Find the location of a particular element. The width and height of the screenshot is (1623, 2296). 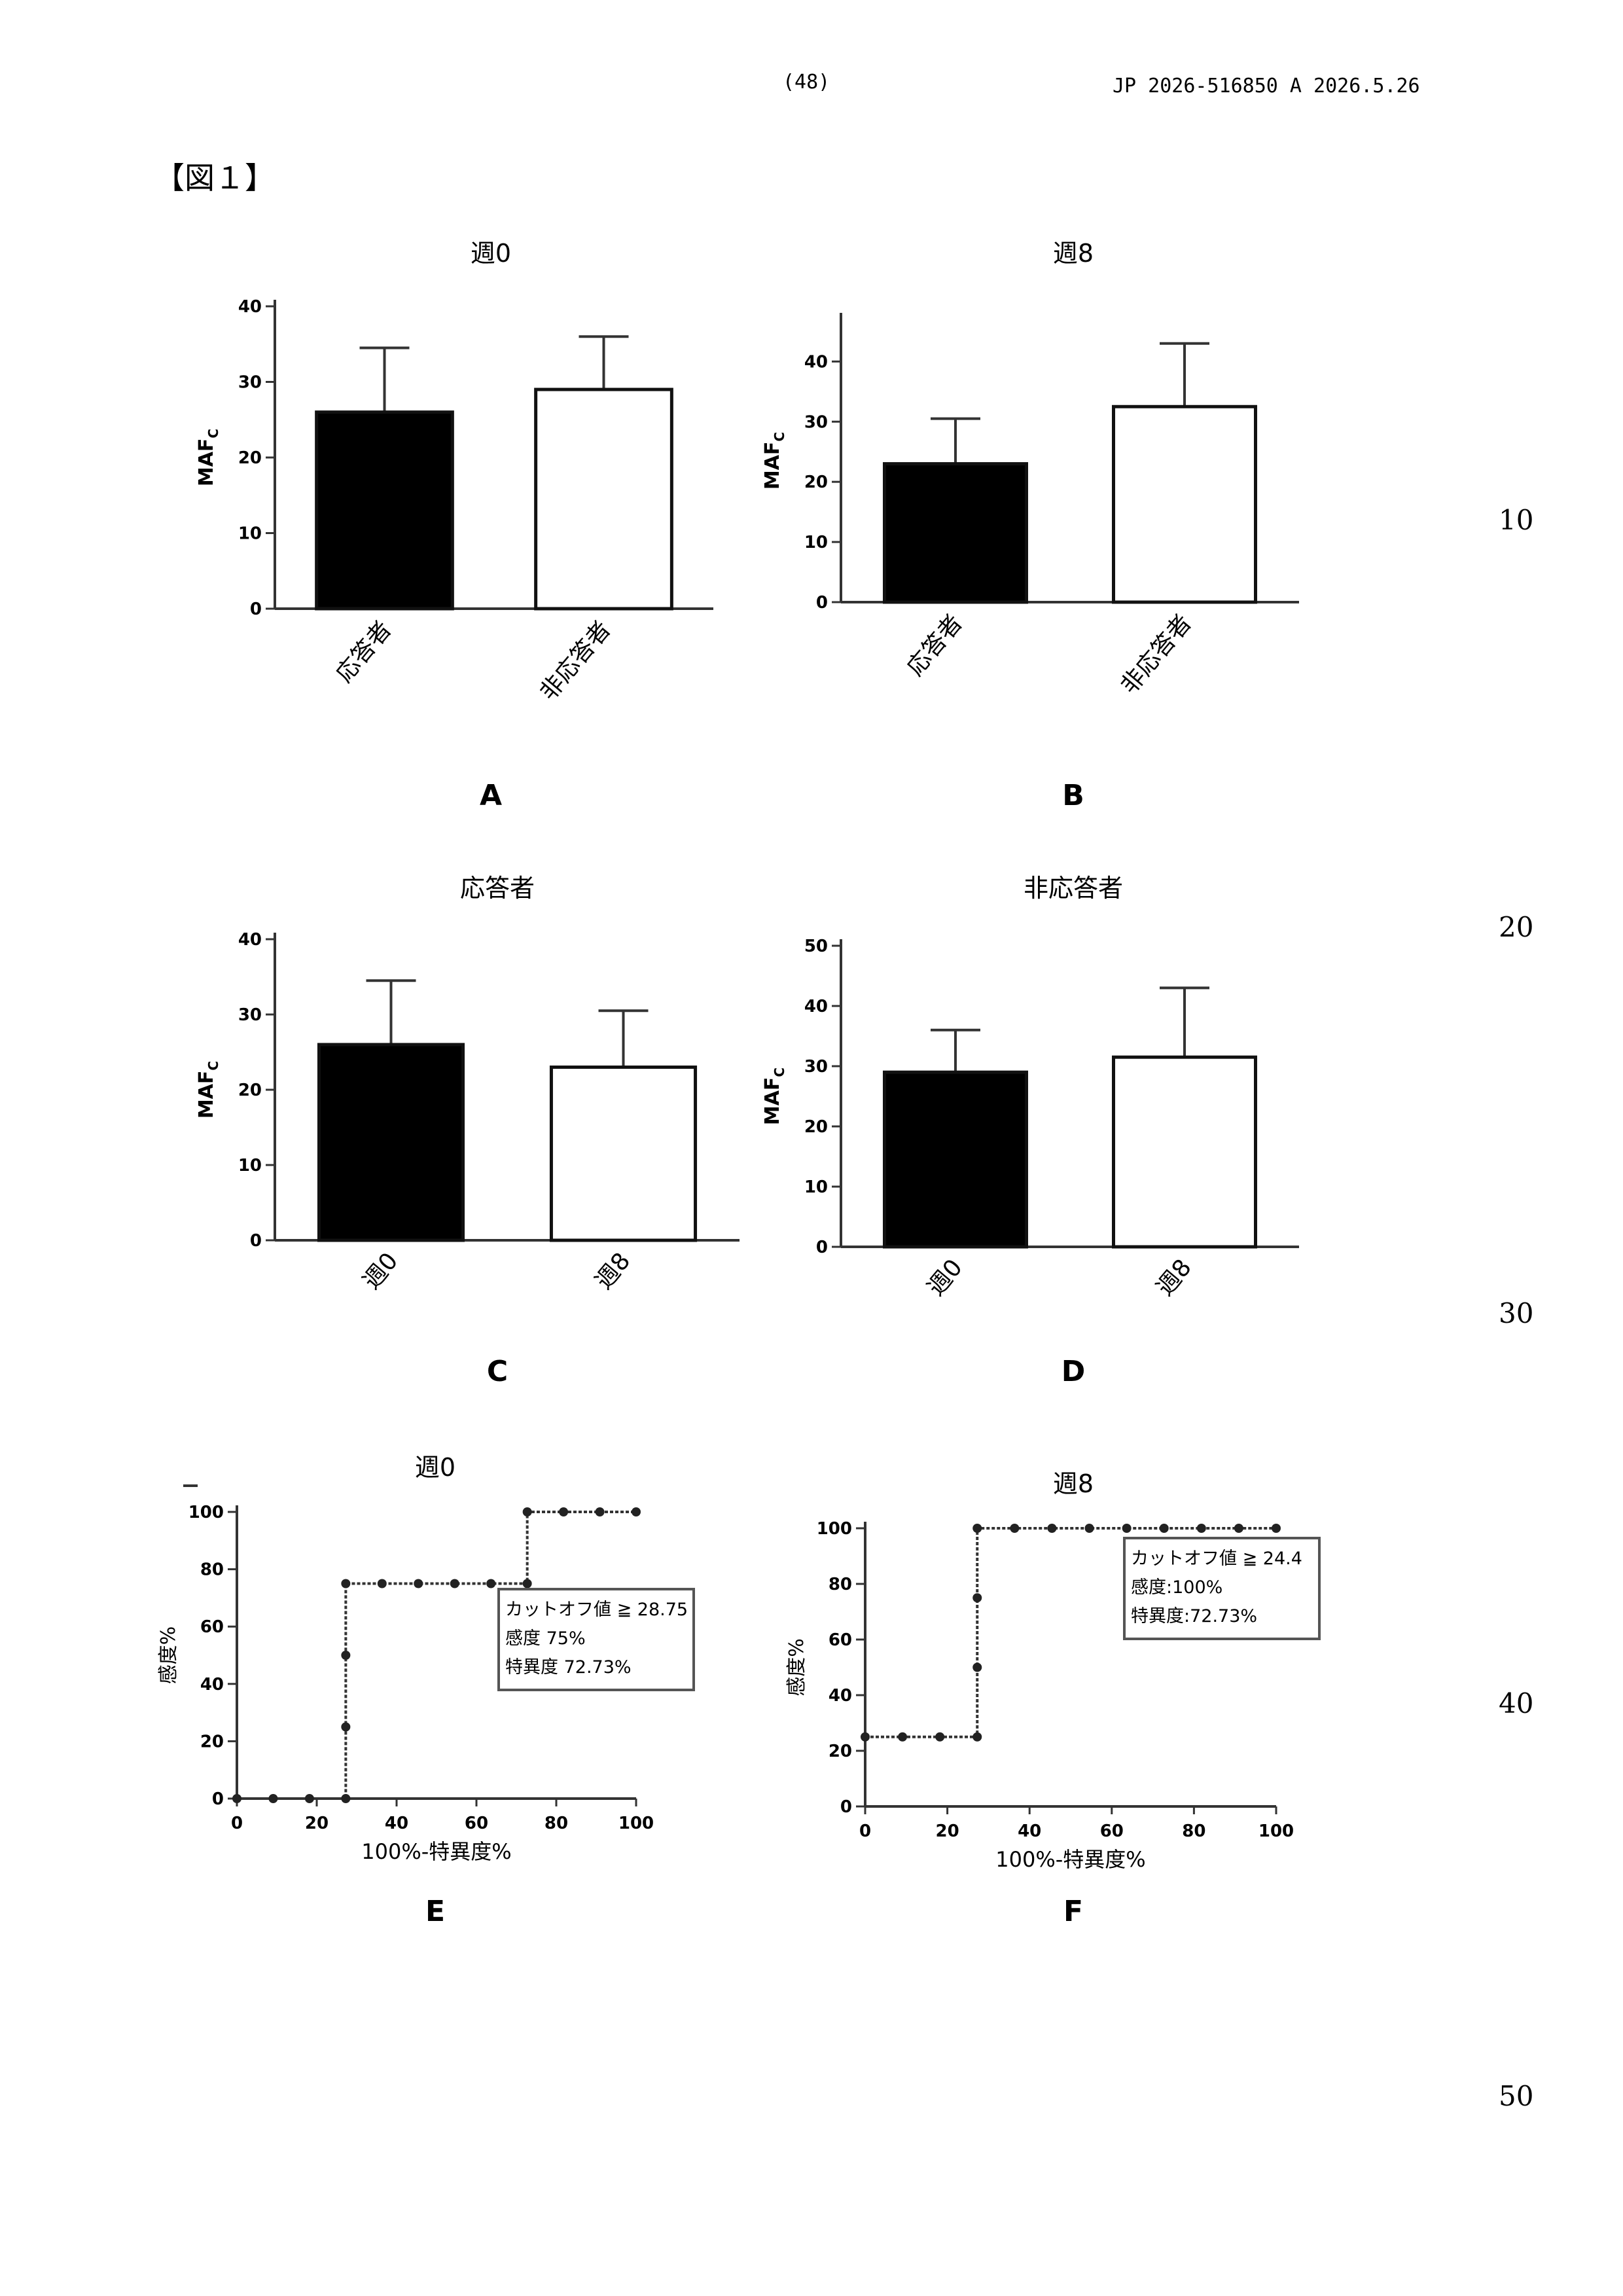

chart-panel-a: 週0A010203040MAFC応答者非応答者 is located at coordinates (454, 525).